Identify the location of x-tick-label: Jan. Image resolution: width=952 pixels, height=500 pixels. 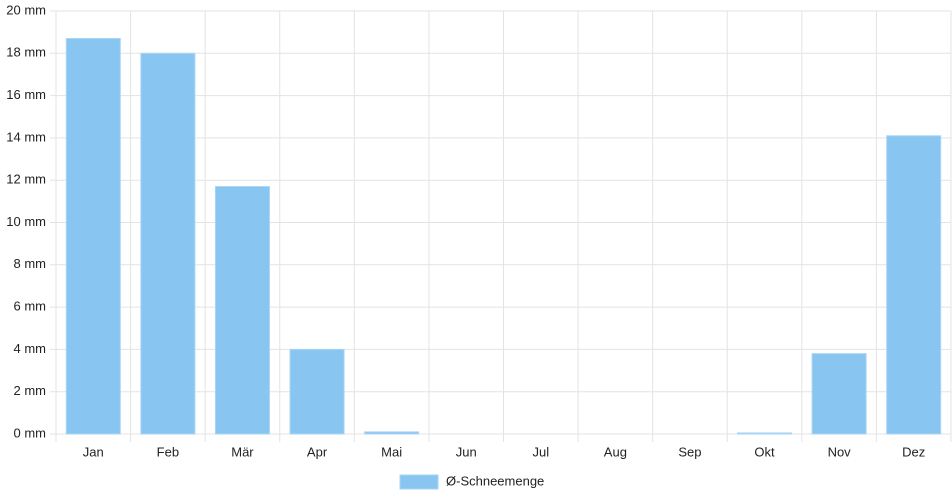
(93, 451).